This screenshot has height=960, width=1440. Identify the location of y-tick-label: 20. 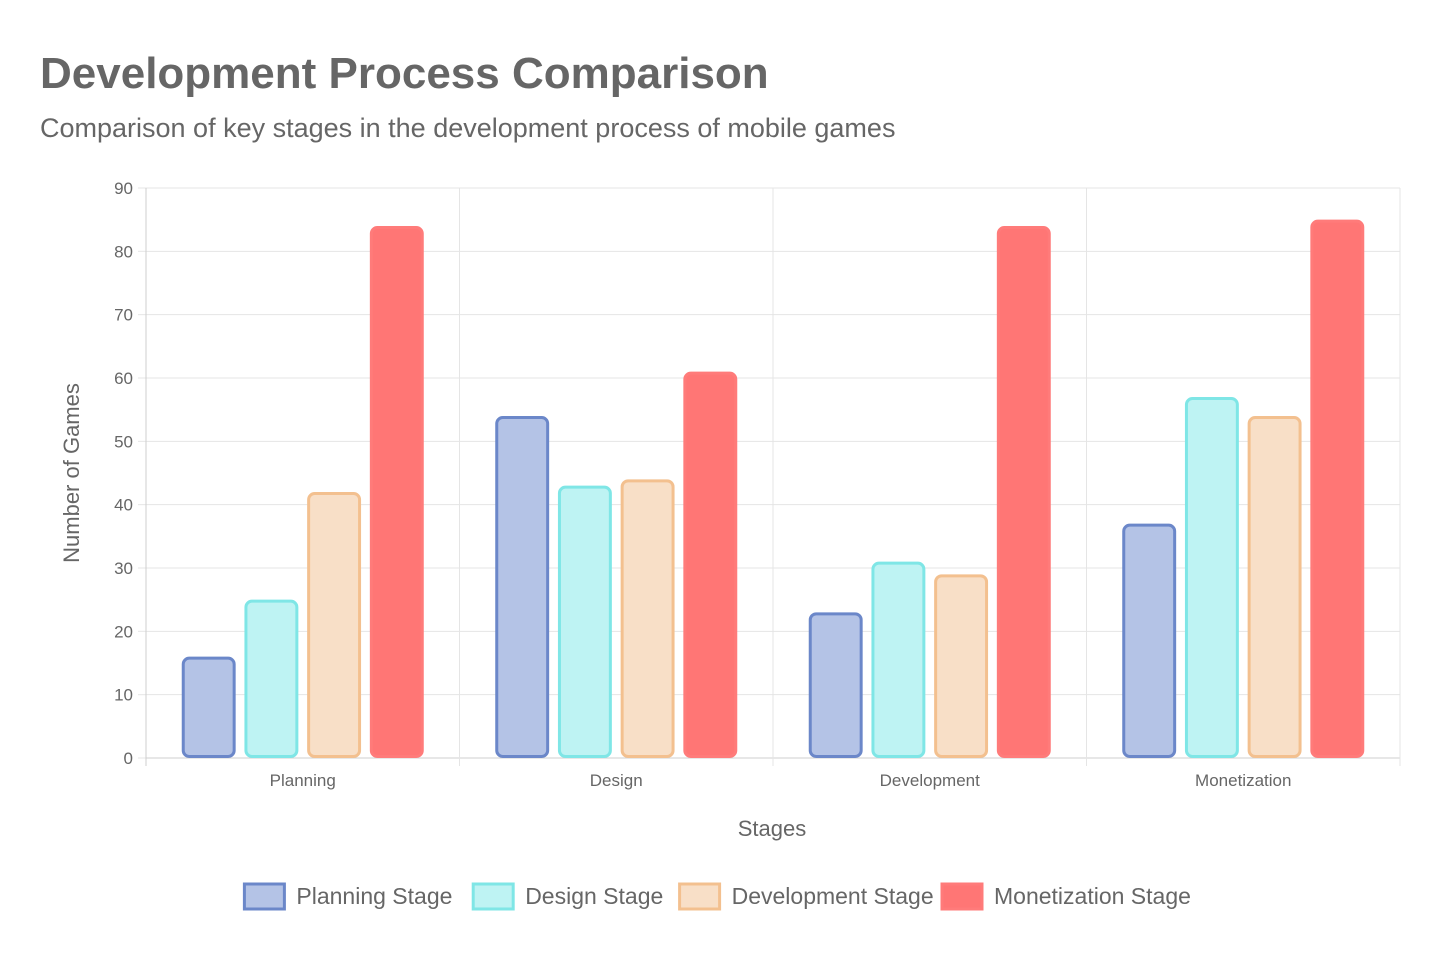
(123, 631).